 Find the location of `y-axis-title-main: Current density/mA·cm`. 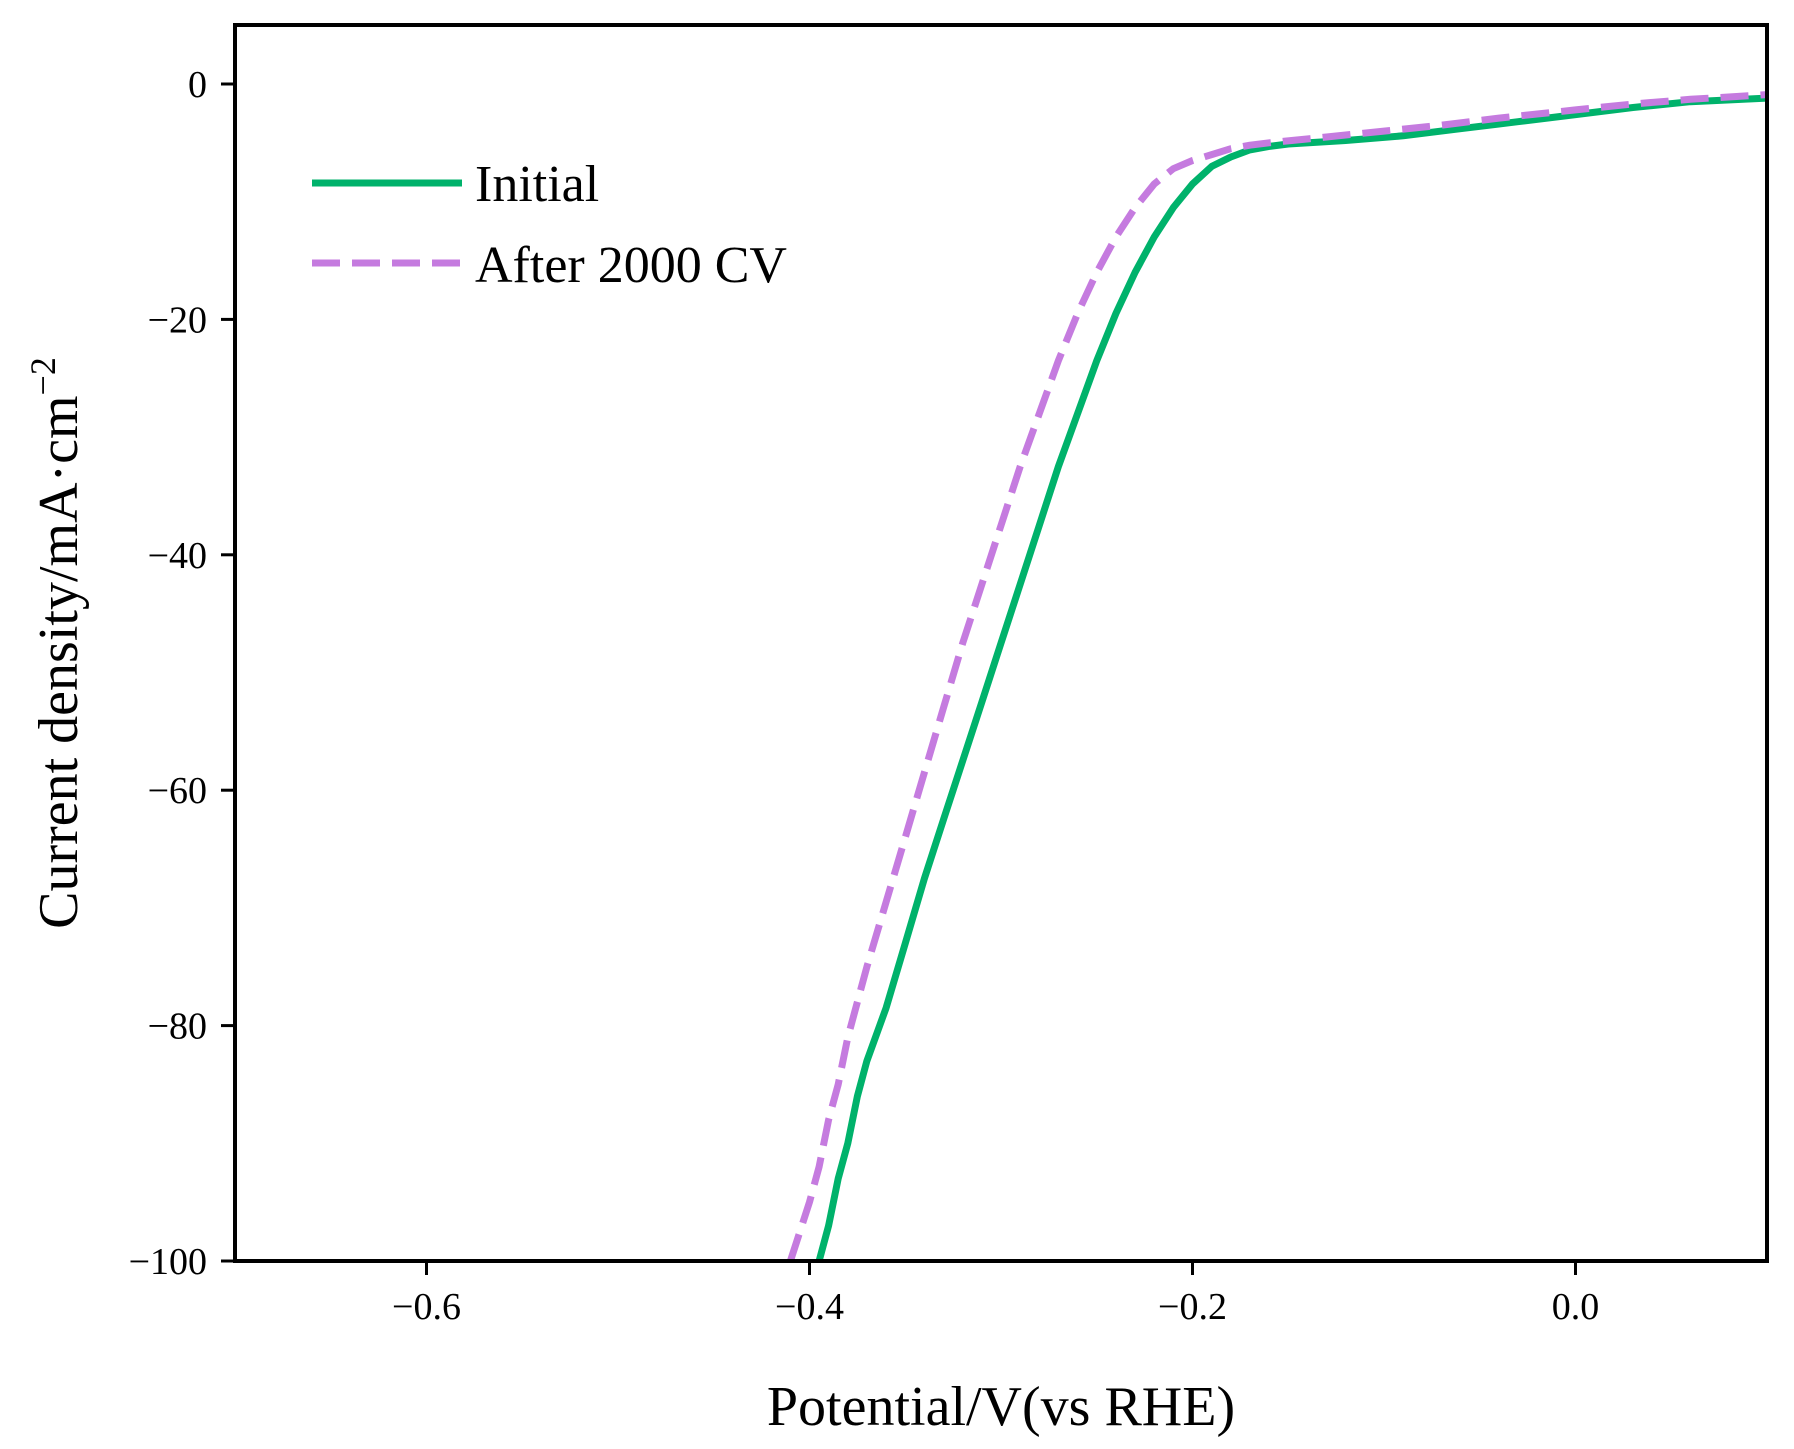

y-axis-title-main: Current density/mA·cm is located at coordinates (59, 661).